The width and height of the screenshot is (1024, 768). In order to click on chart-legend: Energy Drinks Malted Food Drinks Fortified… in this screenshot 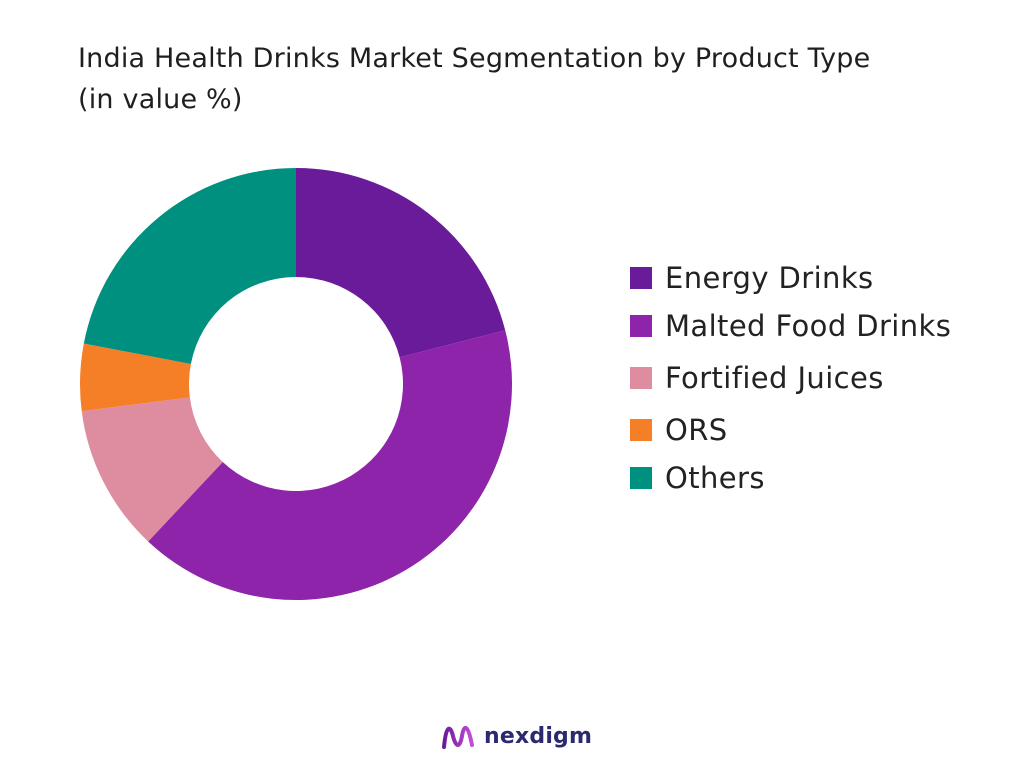, I will do `click(791, 385)`.